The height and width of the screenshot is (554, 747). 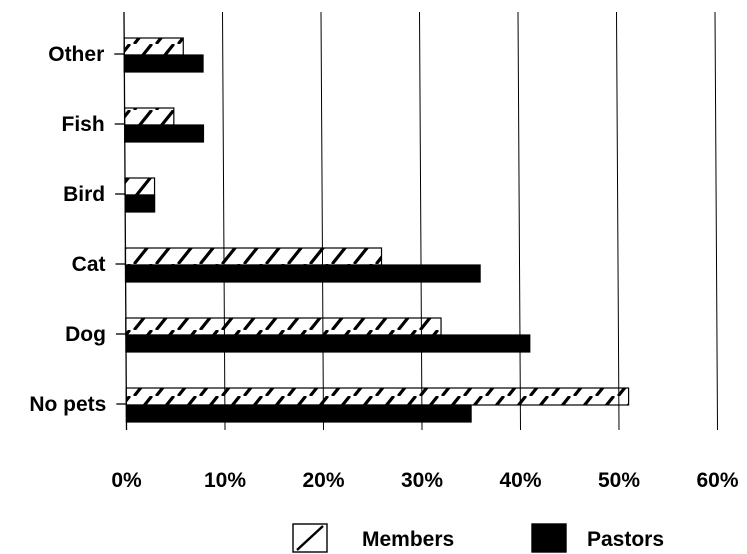 What do you see at coordinates (85, 334) in the screenshot?
I see `category-label-dog: Dog` at bounding box center [85, 334].